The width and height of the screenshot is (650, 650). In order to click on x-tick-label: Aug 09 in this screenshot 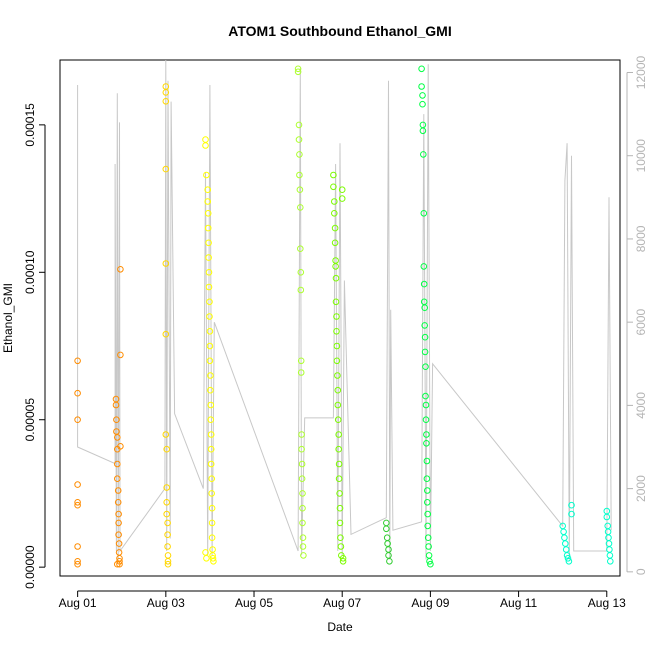, I will do `click(430, 603)`.